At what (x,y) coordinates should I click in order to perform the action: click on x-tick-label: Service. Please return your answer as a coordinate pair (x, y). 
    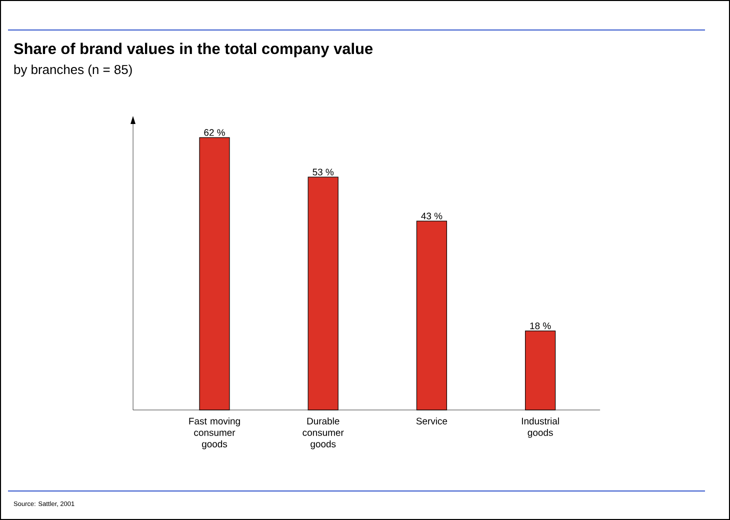
    Looking at the image, I should click on (432, 421).